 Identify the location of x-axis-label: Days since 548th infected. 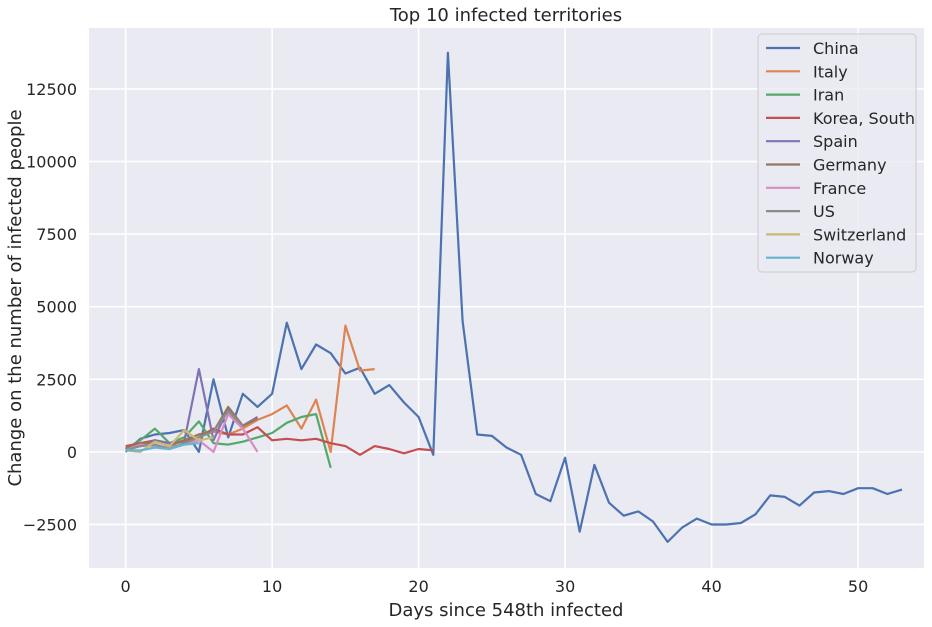
(506, 610).